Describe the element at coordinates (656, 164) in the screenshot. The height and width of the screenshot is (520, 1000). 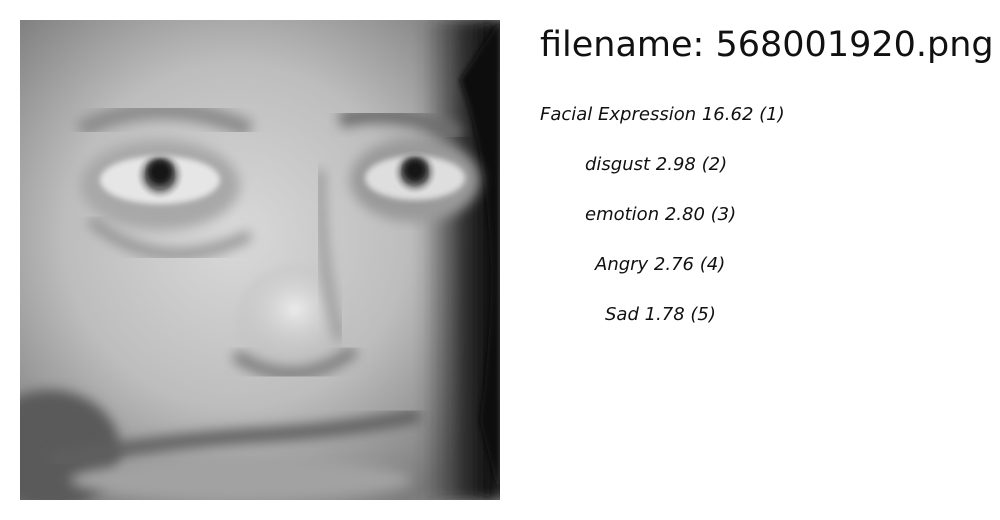
I see `prediction-label-2: disgust 2.98 (2)` at that location.